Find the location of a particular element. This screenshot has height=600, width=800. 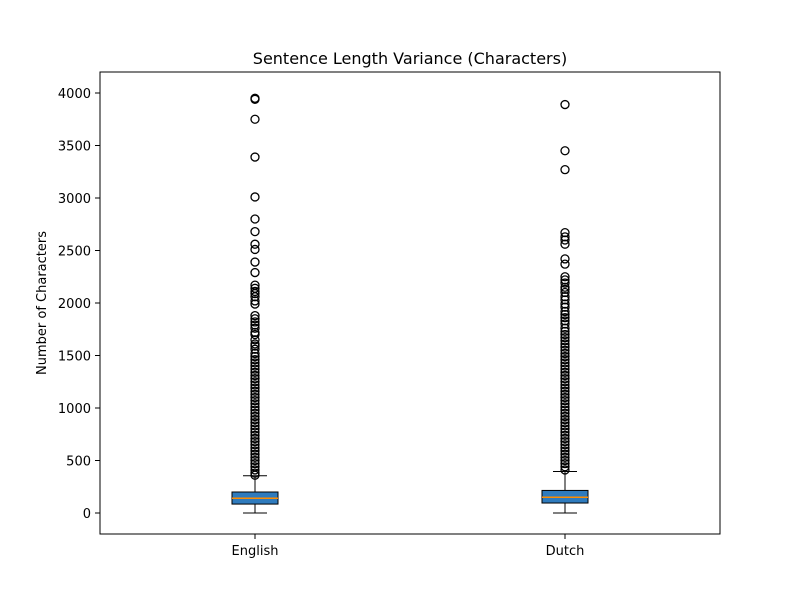

y-tick-label: 1000 is located at coordinates (74, 409).